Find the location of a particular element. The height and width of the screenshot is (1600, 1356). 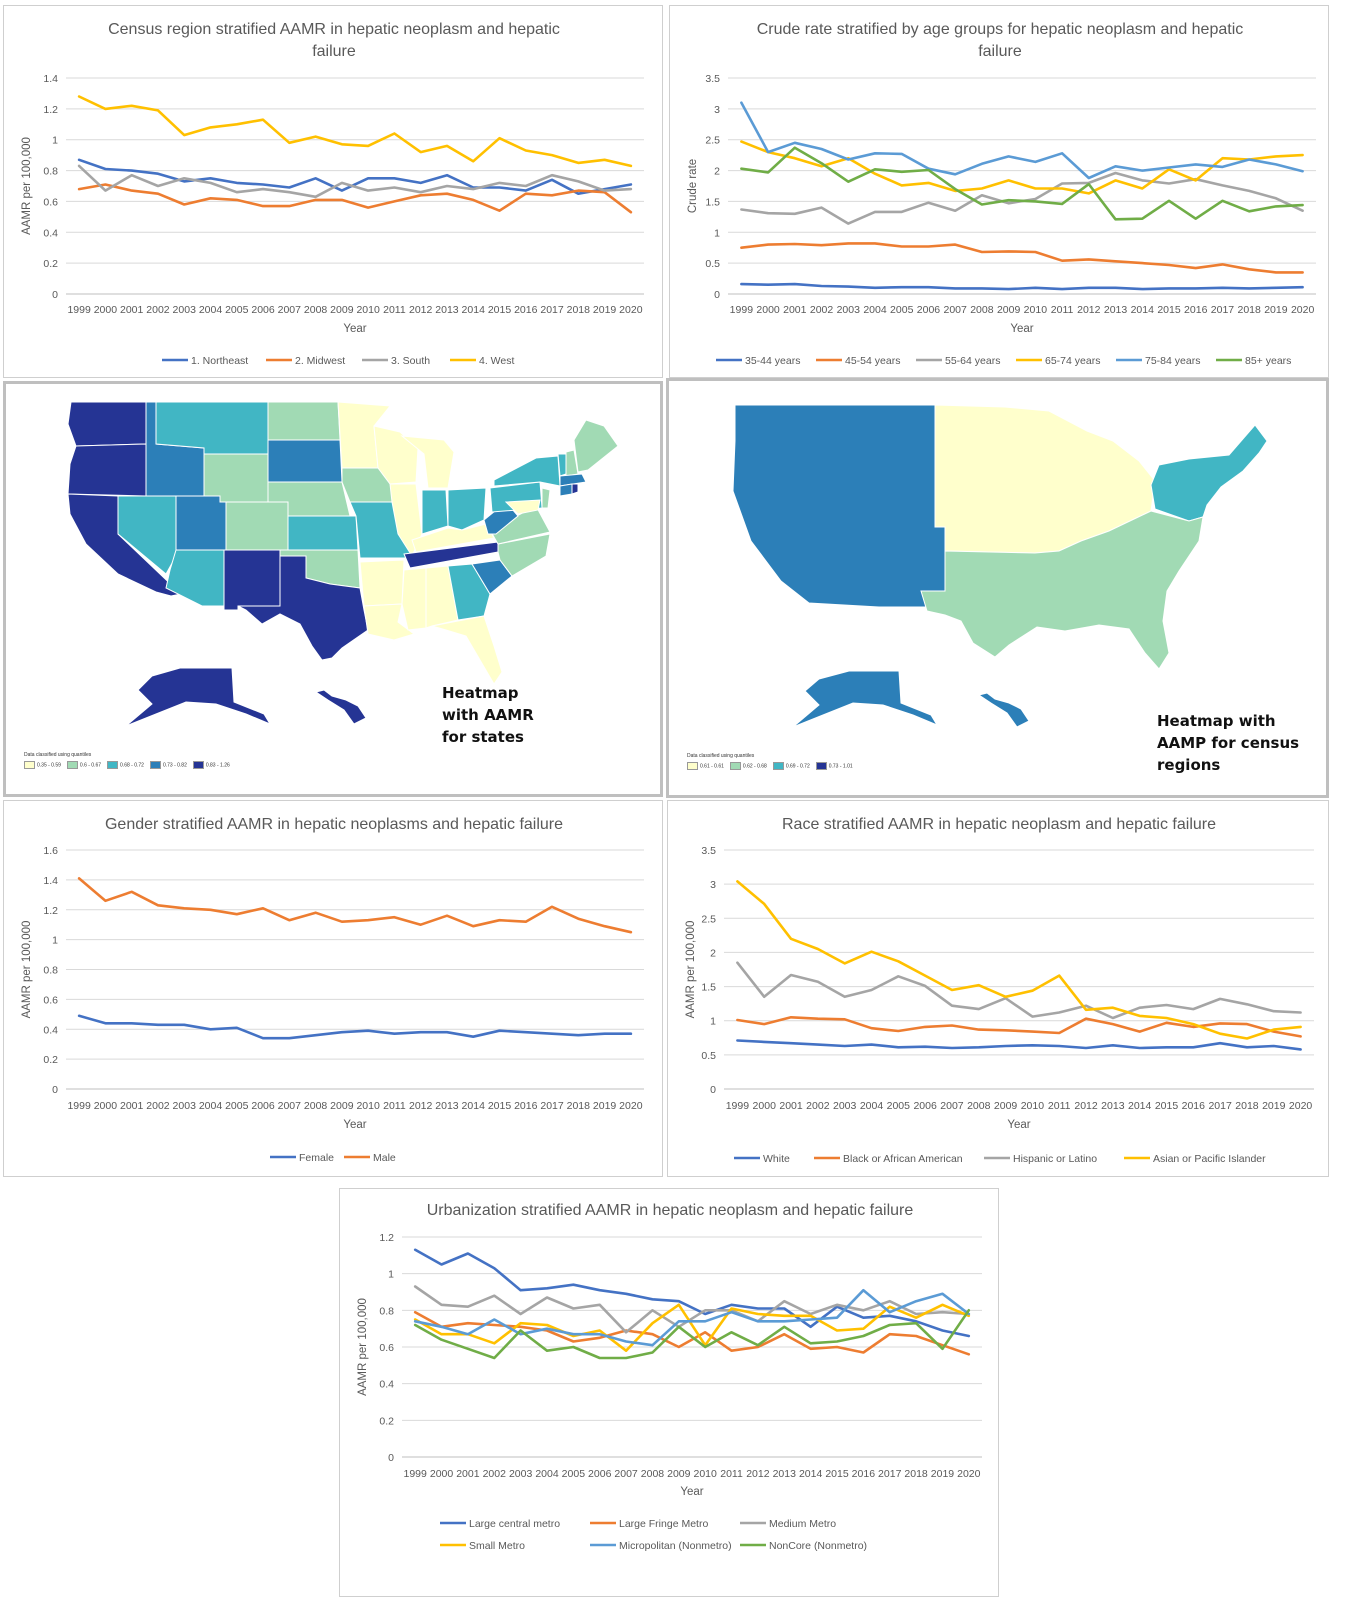

y-axis-label: AAMR per 100,000 is located at coordinates (27, 186).